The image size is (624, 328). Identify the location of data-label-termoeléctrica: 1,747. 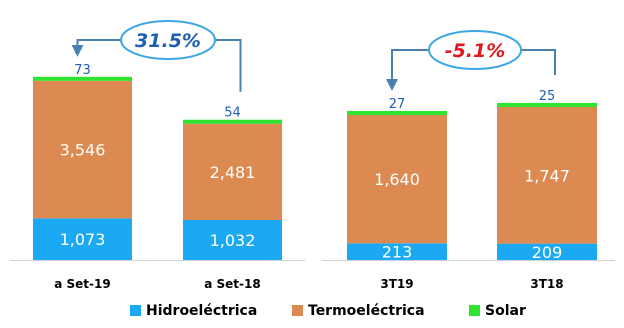
(547, 175).